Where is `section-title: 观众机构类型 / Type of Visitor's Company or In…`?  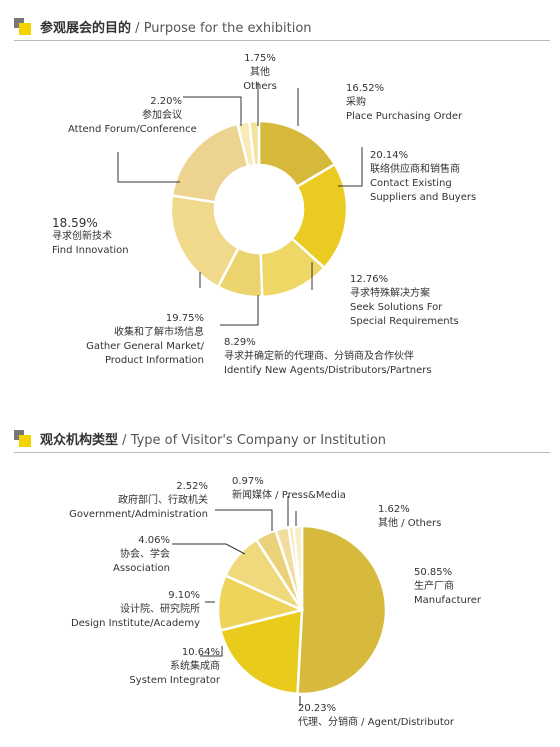
section-title: 观众机构类型 / Type of Visitor's Company or In… is located at coordinates (213, 438).